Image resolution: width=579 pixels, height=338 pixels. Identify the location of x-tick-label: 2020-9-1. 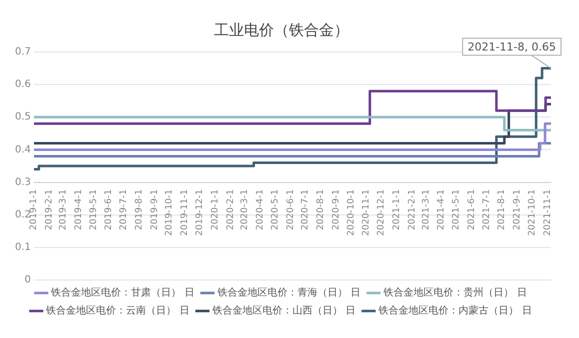
(336, 209).